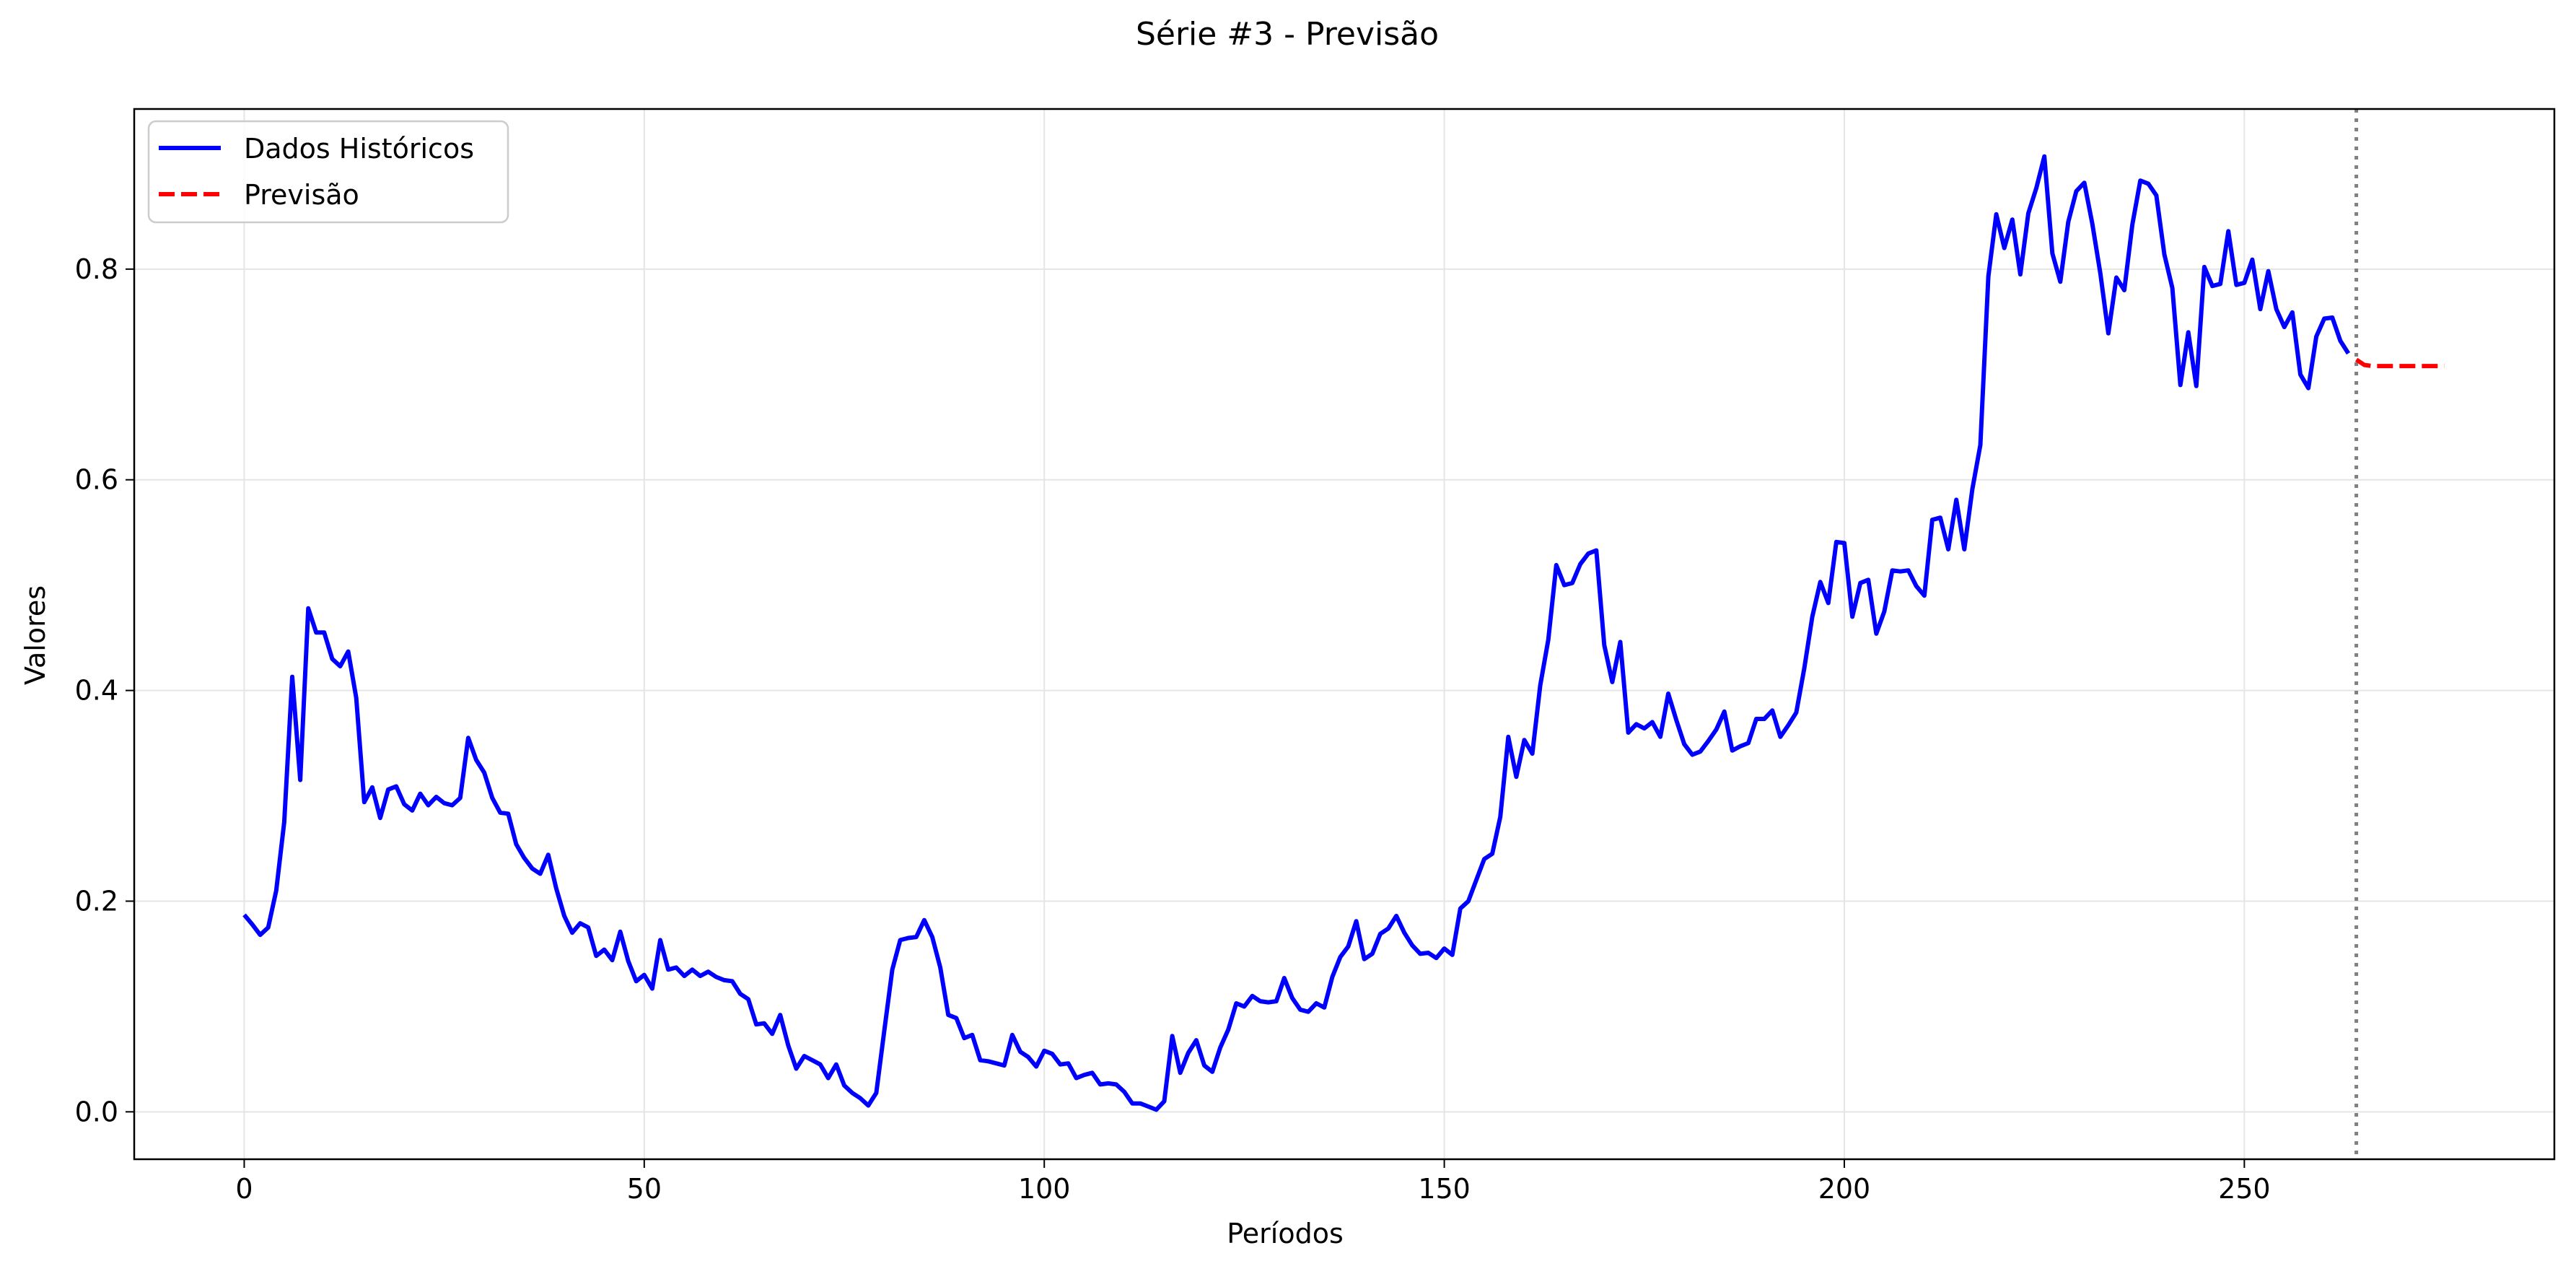  I want to click on chart-title: Série #3 - Previsão, so click(1287, 34).